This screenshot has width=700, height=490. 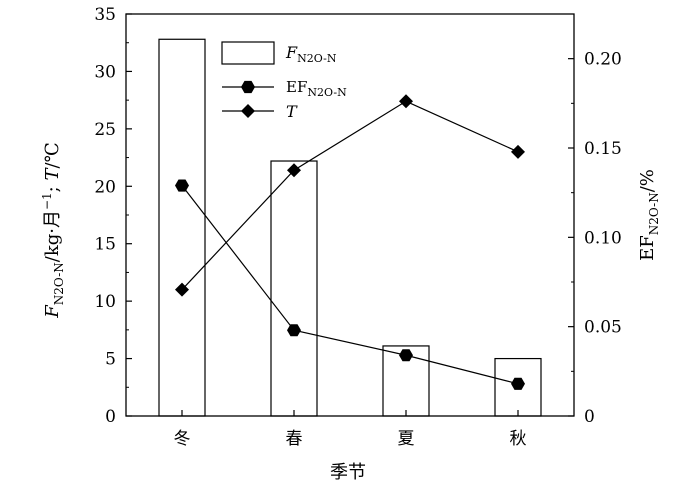 I want to click on y-axis-left-label: FN2O-N/kg·月−1; T/℃, so click(x=53, y=230).